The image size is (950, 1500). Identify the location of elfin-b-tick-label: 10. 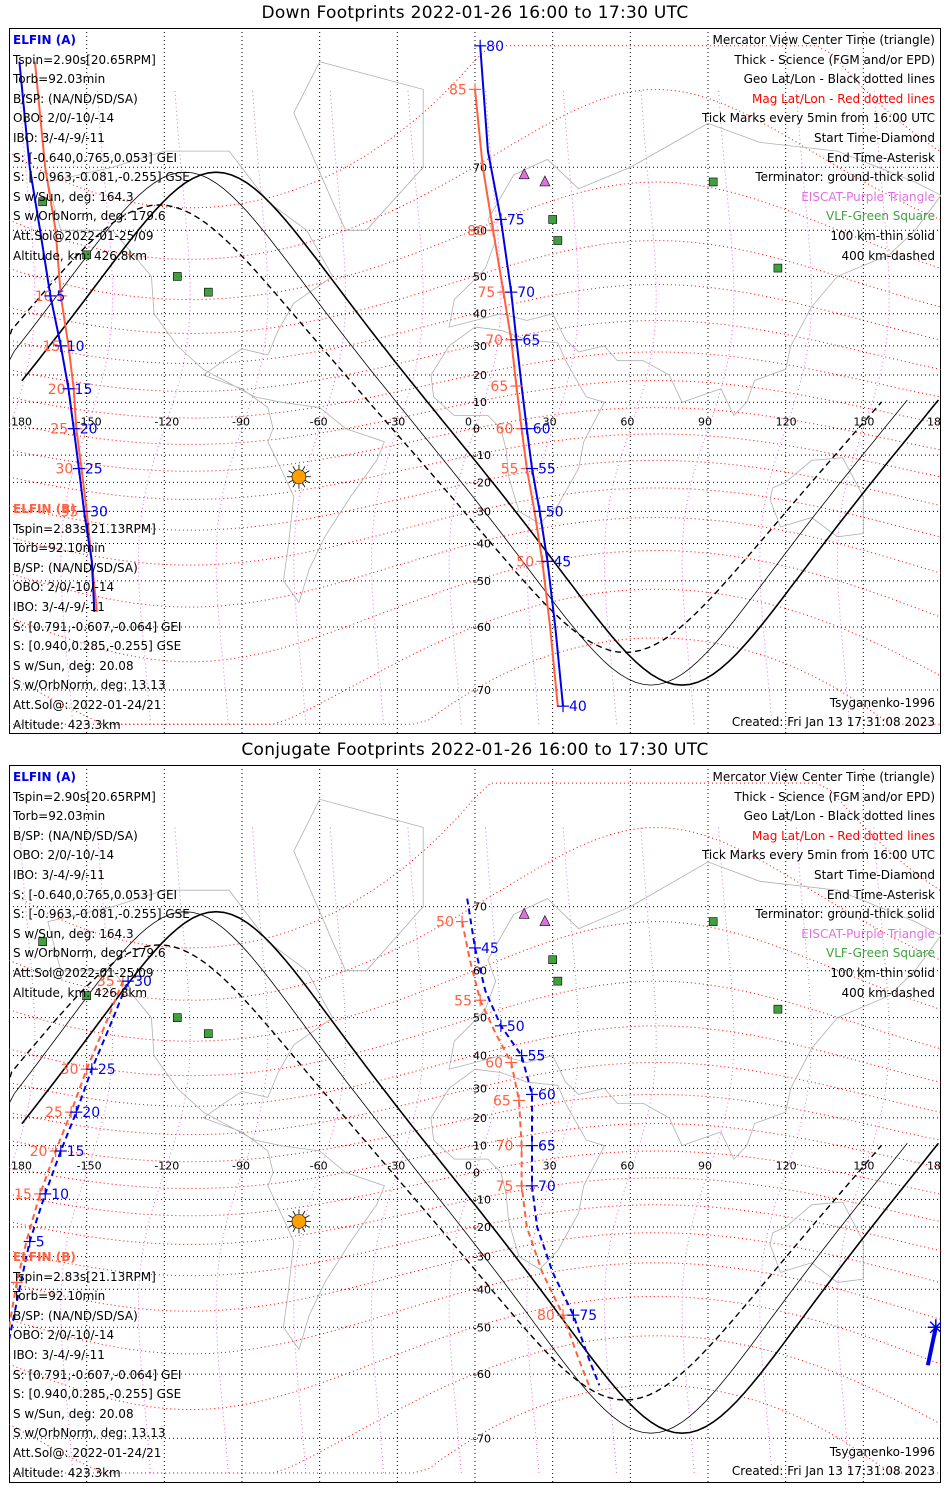
(44, 297).